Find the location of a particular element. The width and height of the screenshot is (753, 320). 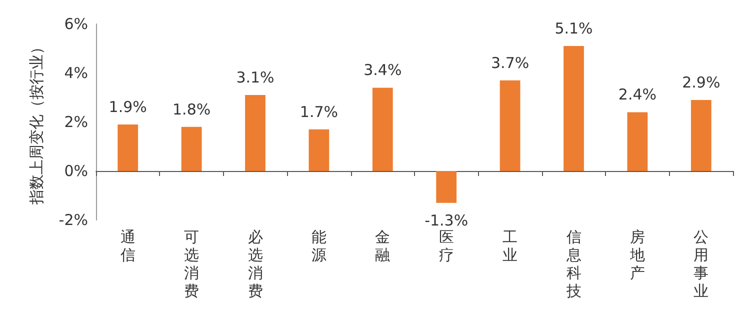

data-label: 1.8% is located at coordinates (191, 109).